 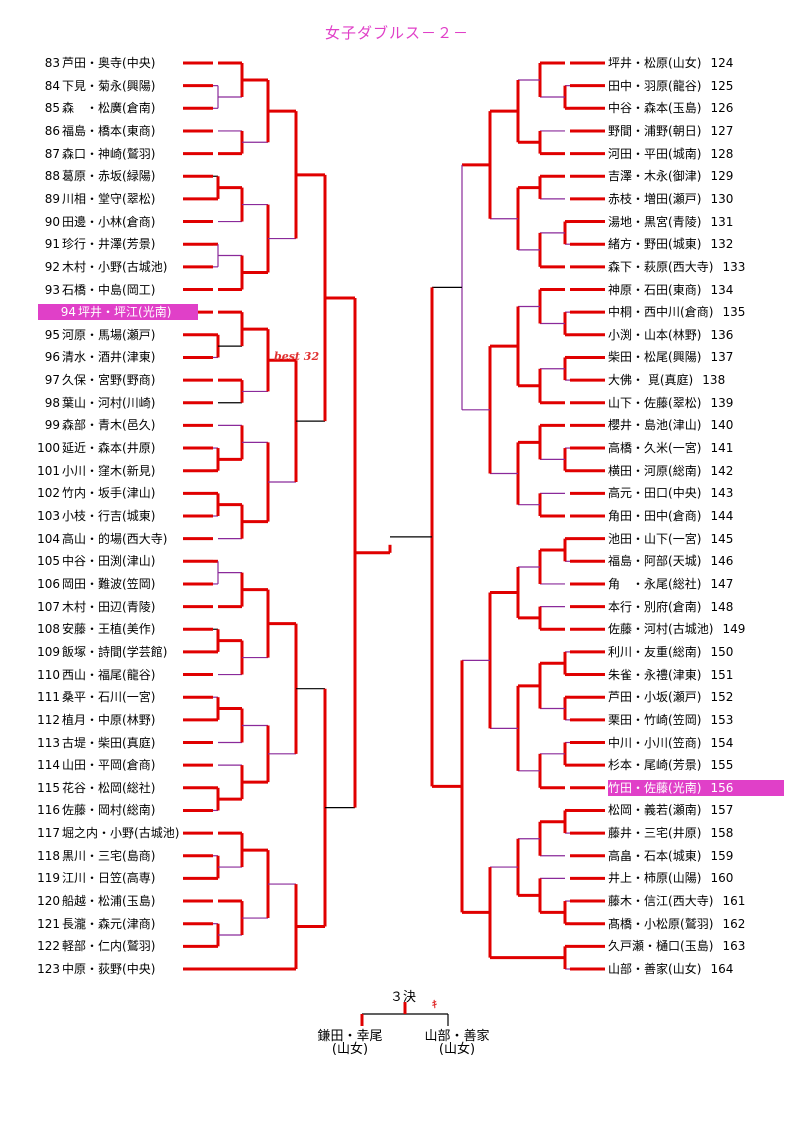 What do you see at coordinates (644, 923) in the screenshot?
I see `entry-players: 髙橋・小松原` at bounding box center [644, 923].